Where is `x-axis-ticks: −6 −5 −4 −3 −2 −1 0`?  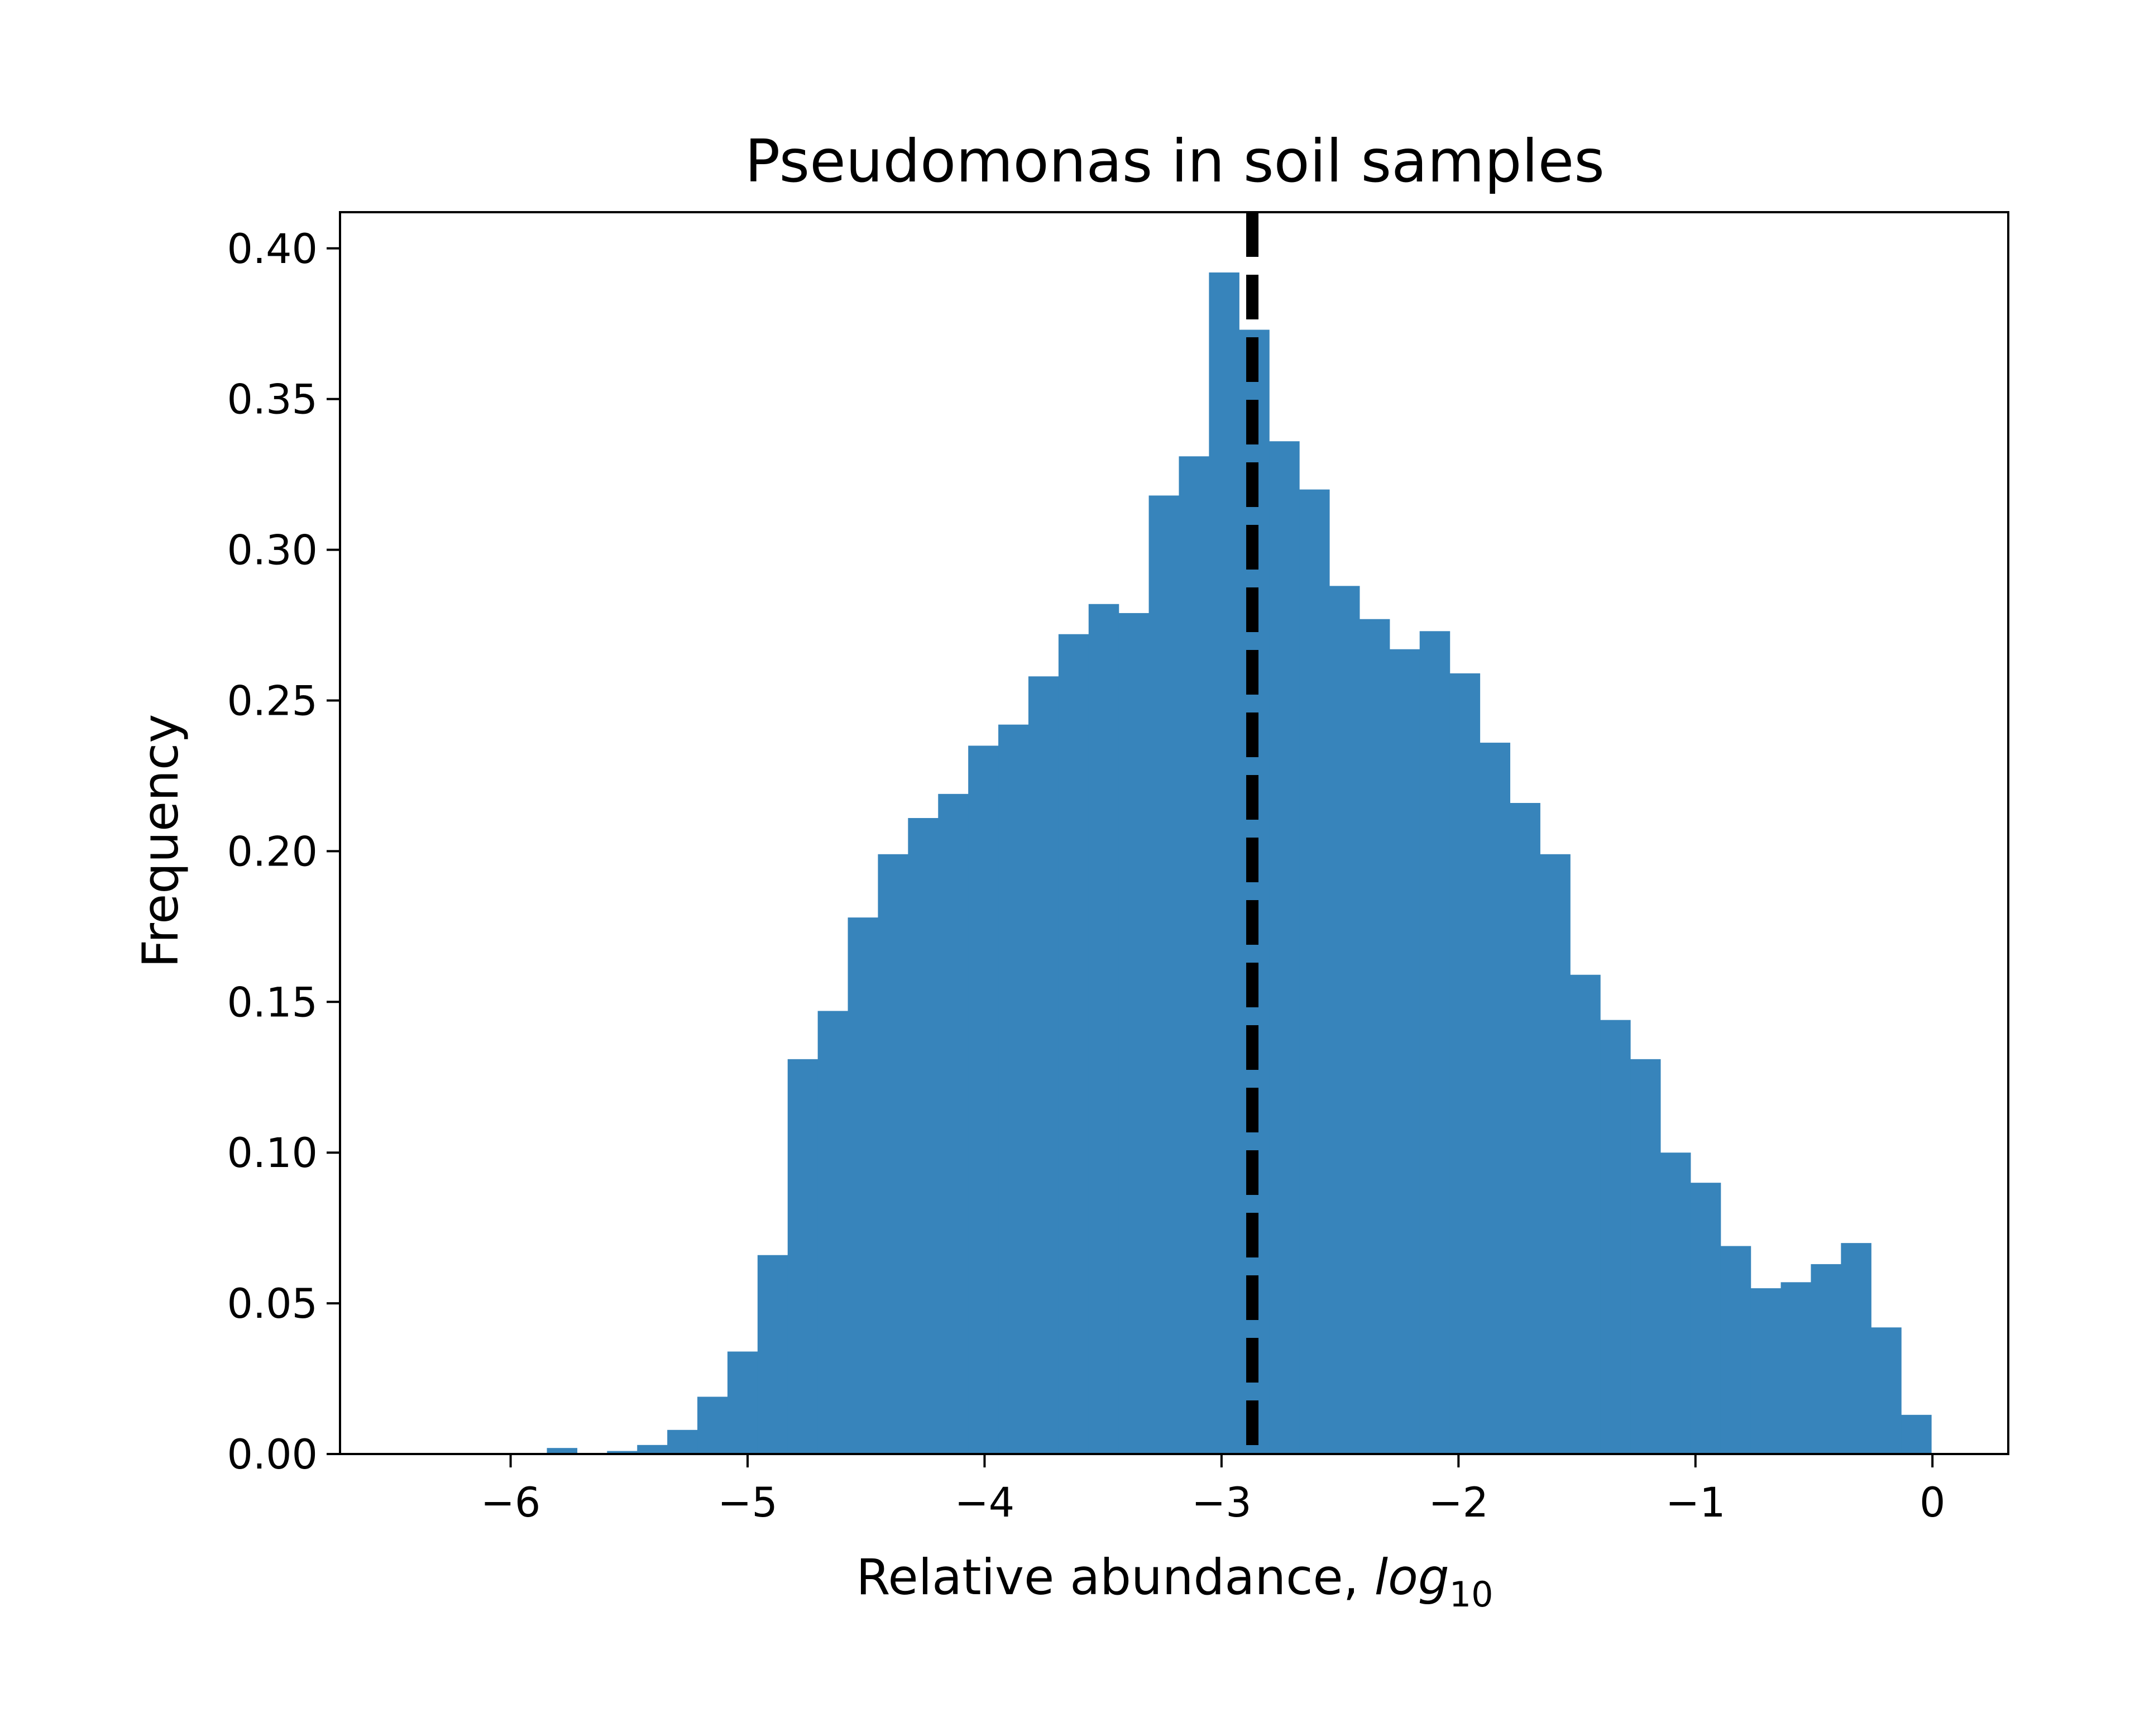 x-axis-ticks: −6 −5 −4 −3 −2 −1 0 is located at coordinates (1213, 1490).